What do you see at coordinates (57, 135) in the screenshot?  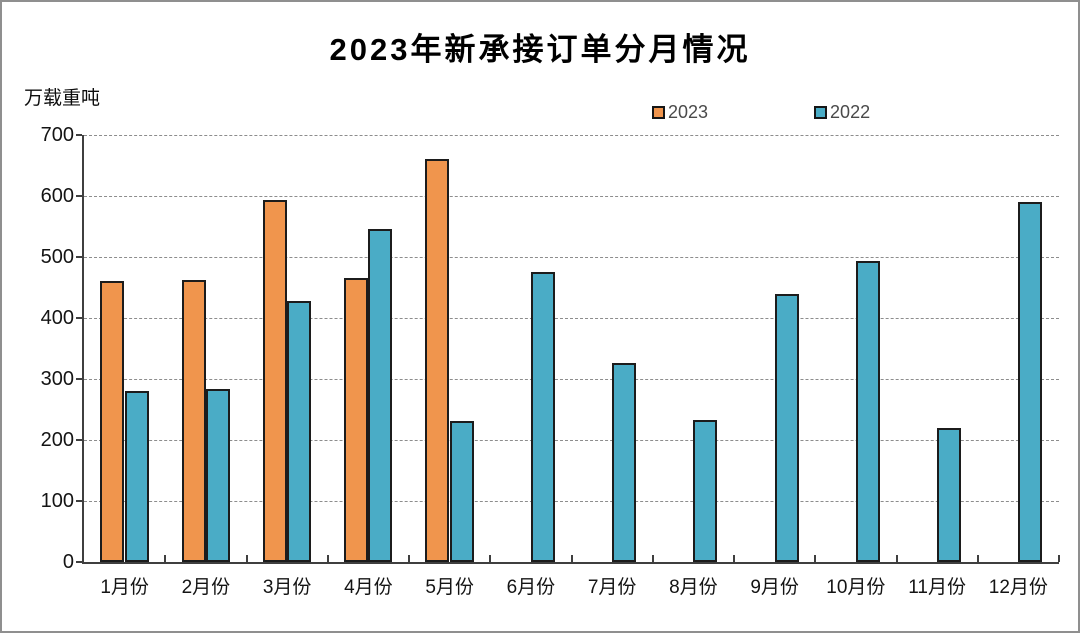 I see `y-axis-tick-label: 700` at bounding box center [57, 135].